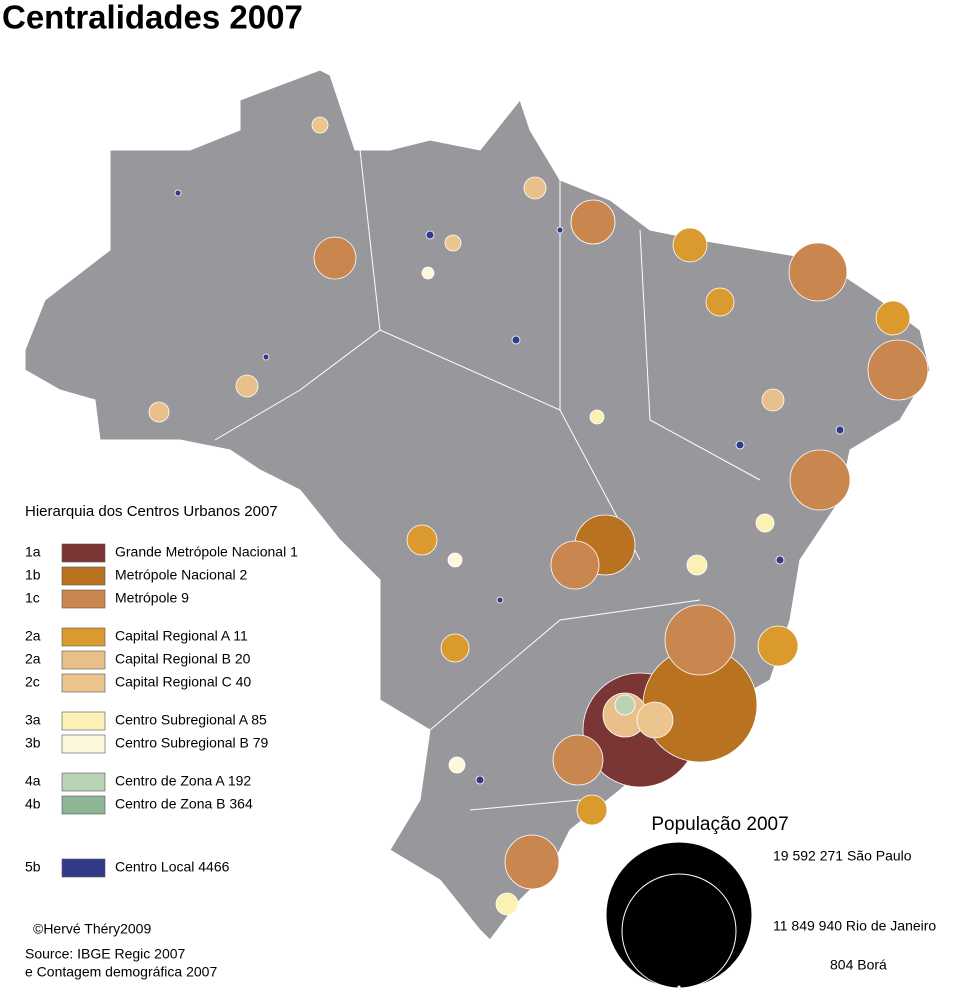  What do you see at coordinates (181, 575) in the screenshot?
I see `legend-label: Metrópole Nacional 2` at bounding box center [181, 575].